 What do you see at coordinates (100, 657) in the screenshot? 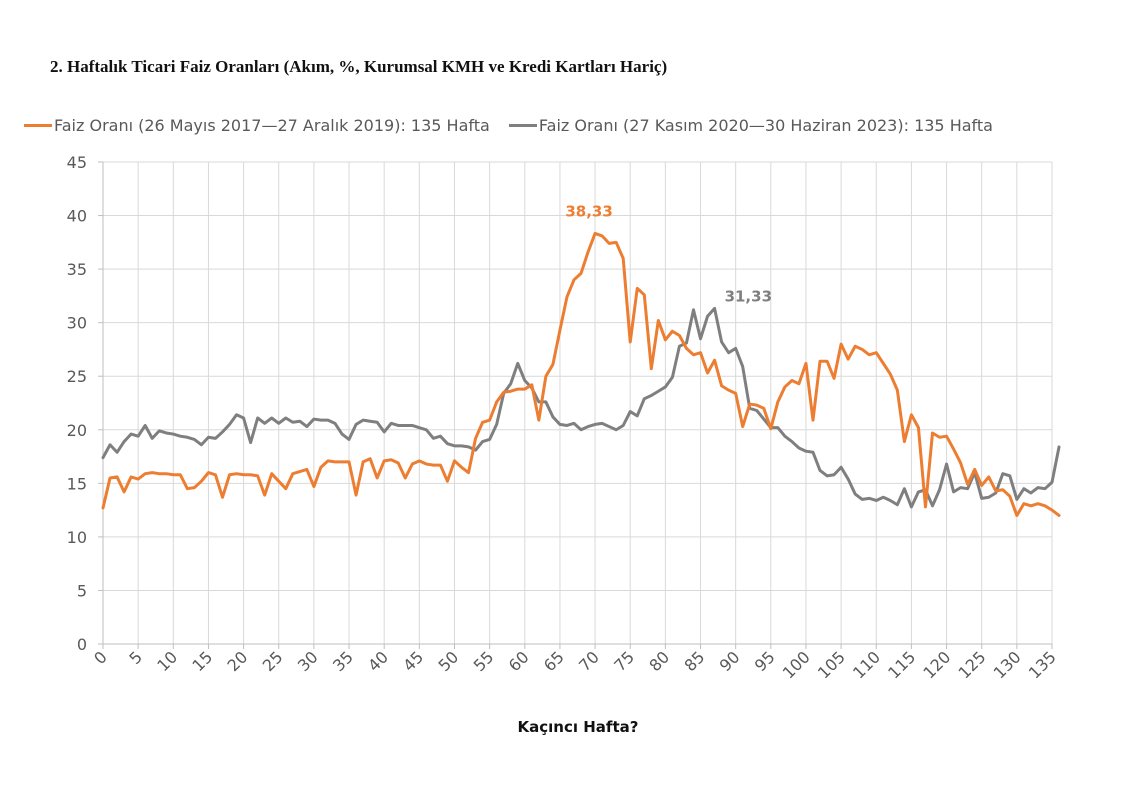
I see `x-tick-label: 0` at bounding box center [100, 657].